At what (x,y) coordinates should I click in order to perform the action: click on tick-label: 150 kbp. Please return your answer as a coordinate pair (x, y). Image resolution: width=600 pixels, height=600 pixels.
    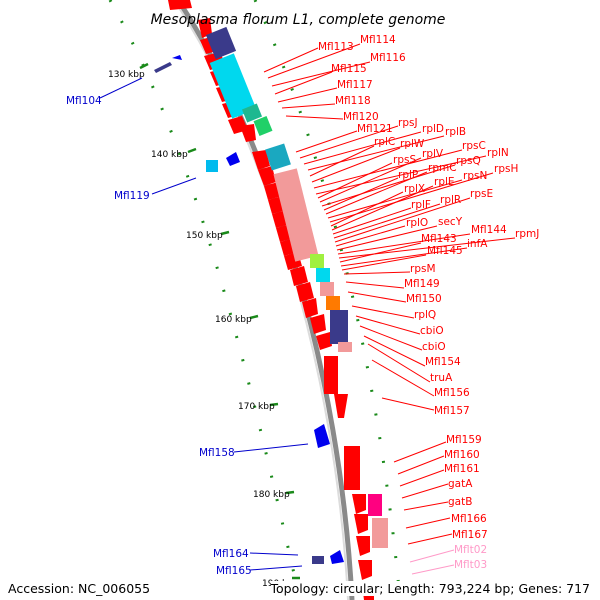
    Looking at the image, I should click on (204, 236).